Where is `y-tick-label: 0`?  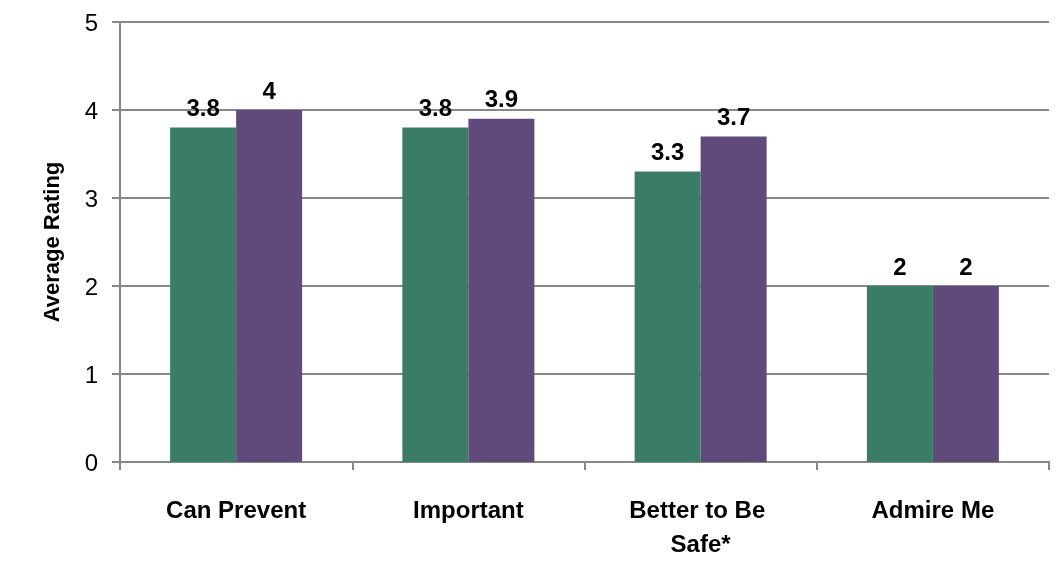
y-tick-label: 0 is located at coordinates (91, 462).